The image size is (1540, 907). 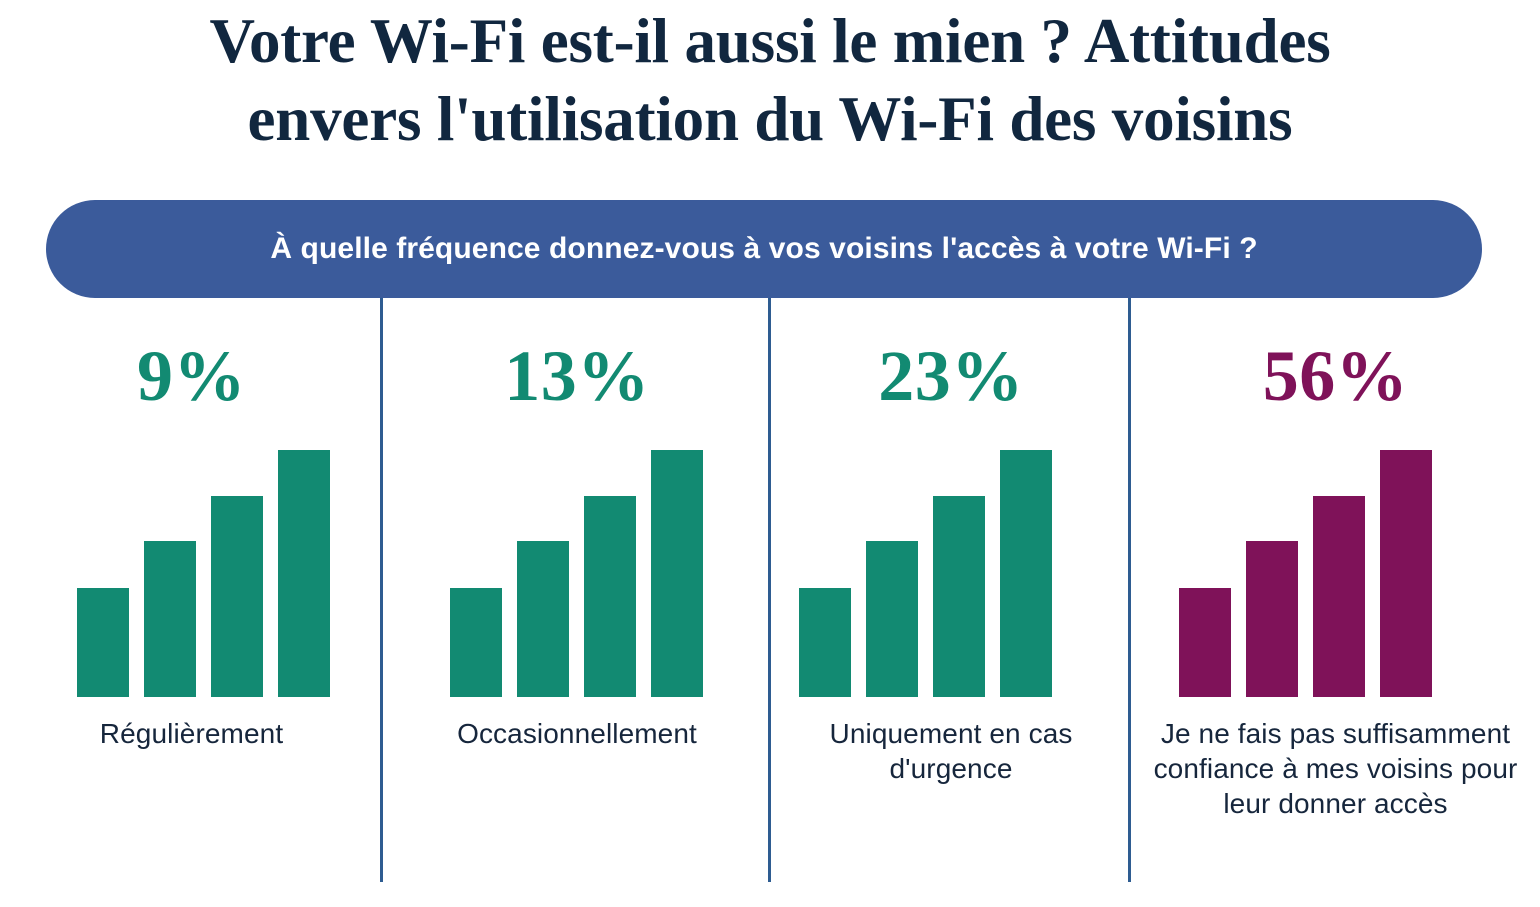 I want to click on category-label: Régulièrement, so click(x=191, y=733).